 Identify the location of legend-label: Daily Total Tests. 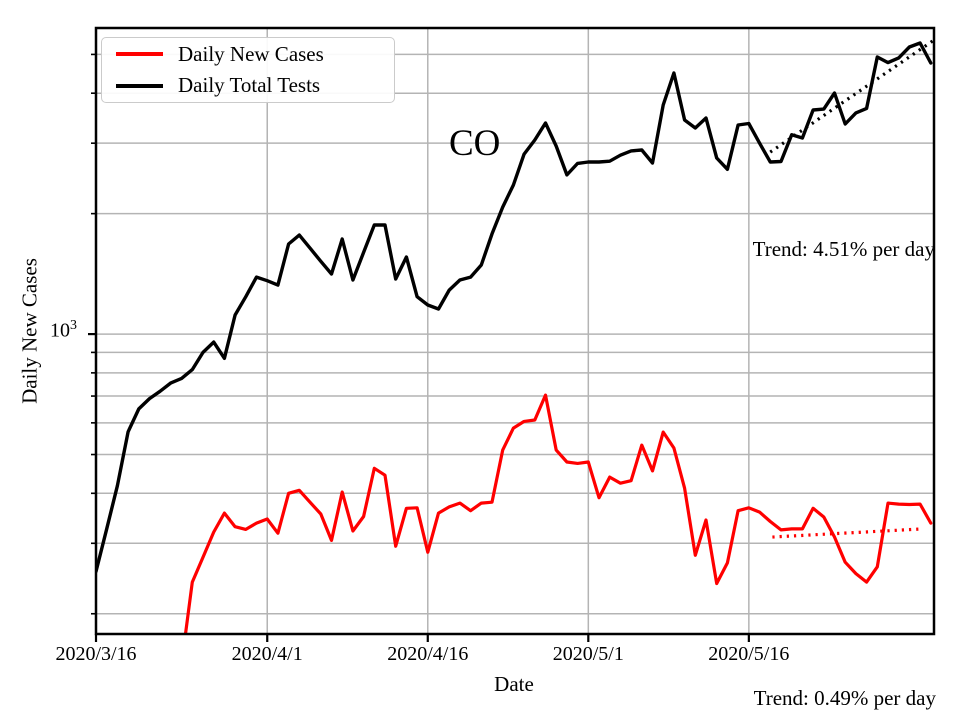
(249, 85).